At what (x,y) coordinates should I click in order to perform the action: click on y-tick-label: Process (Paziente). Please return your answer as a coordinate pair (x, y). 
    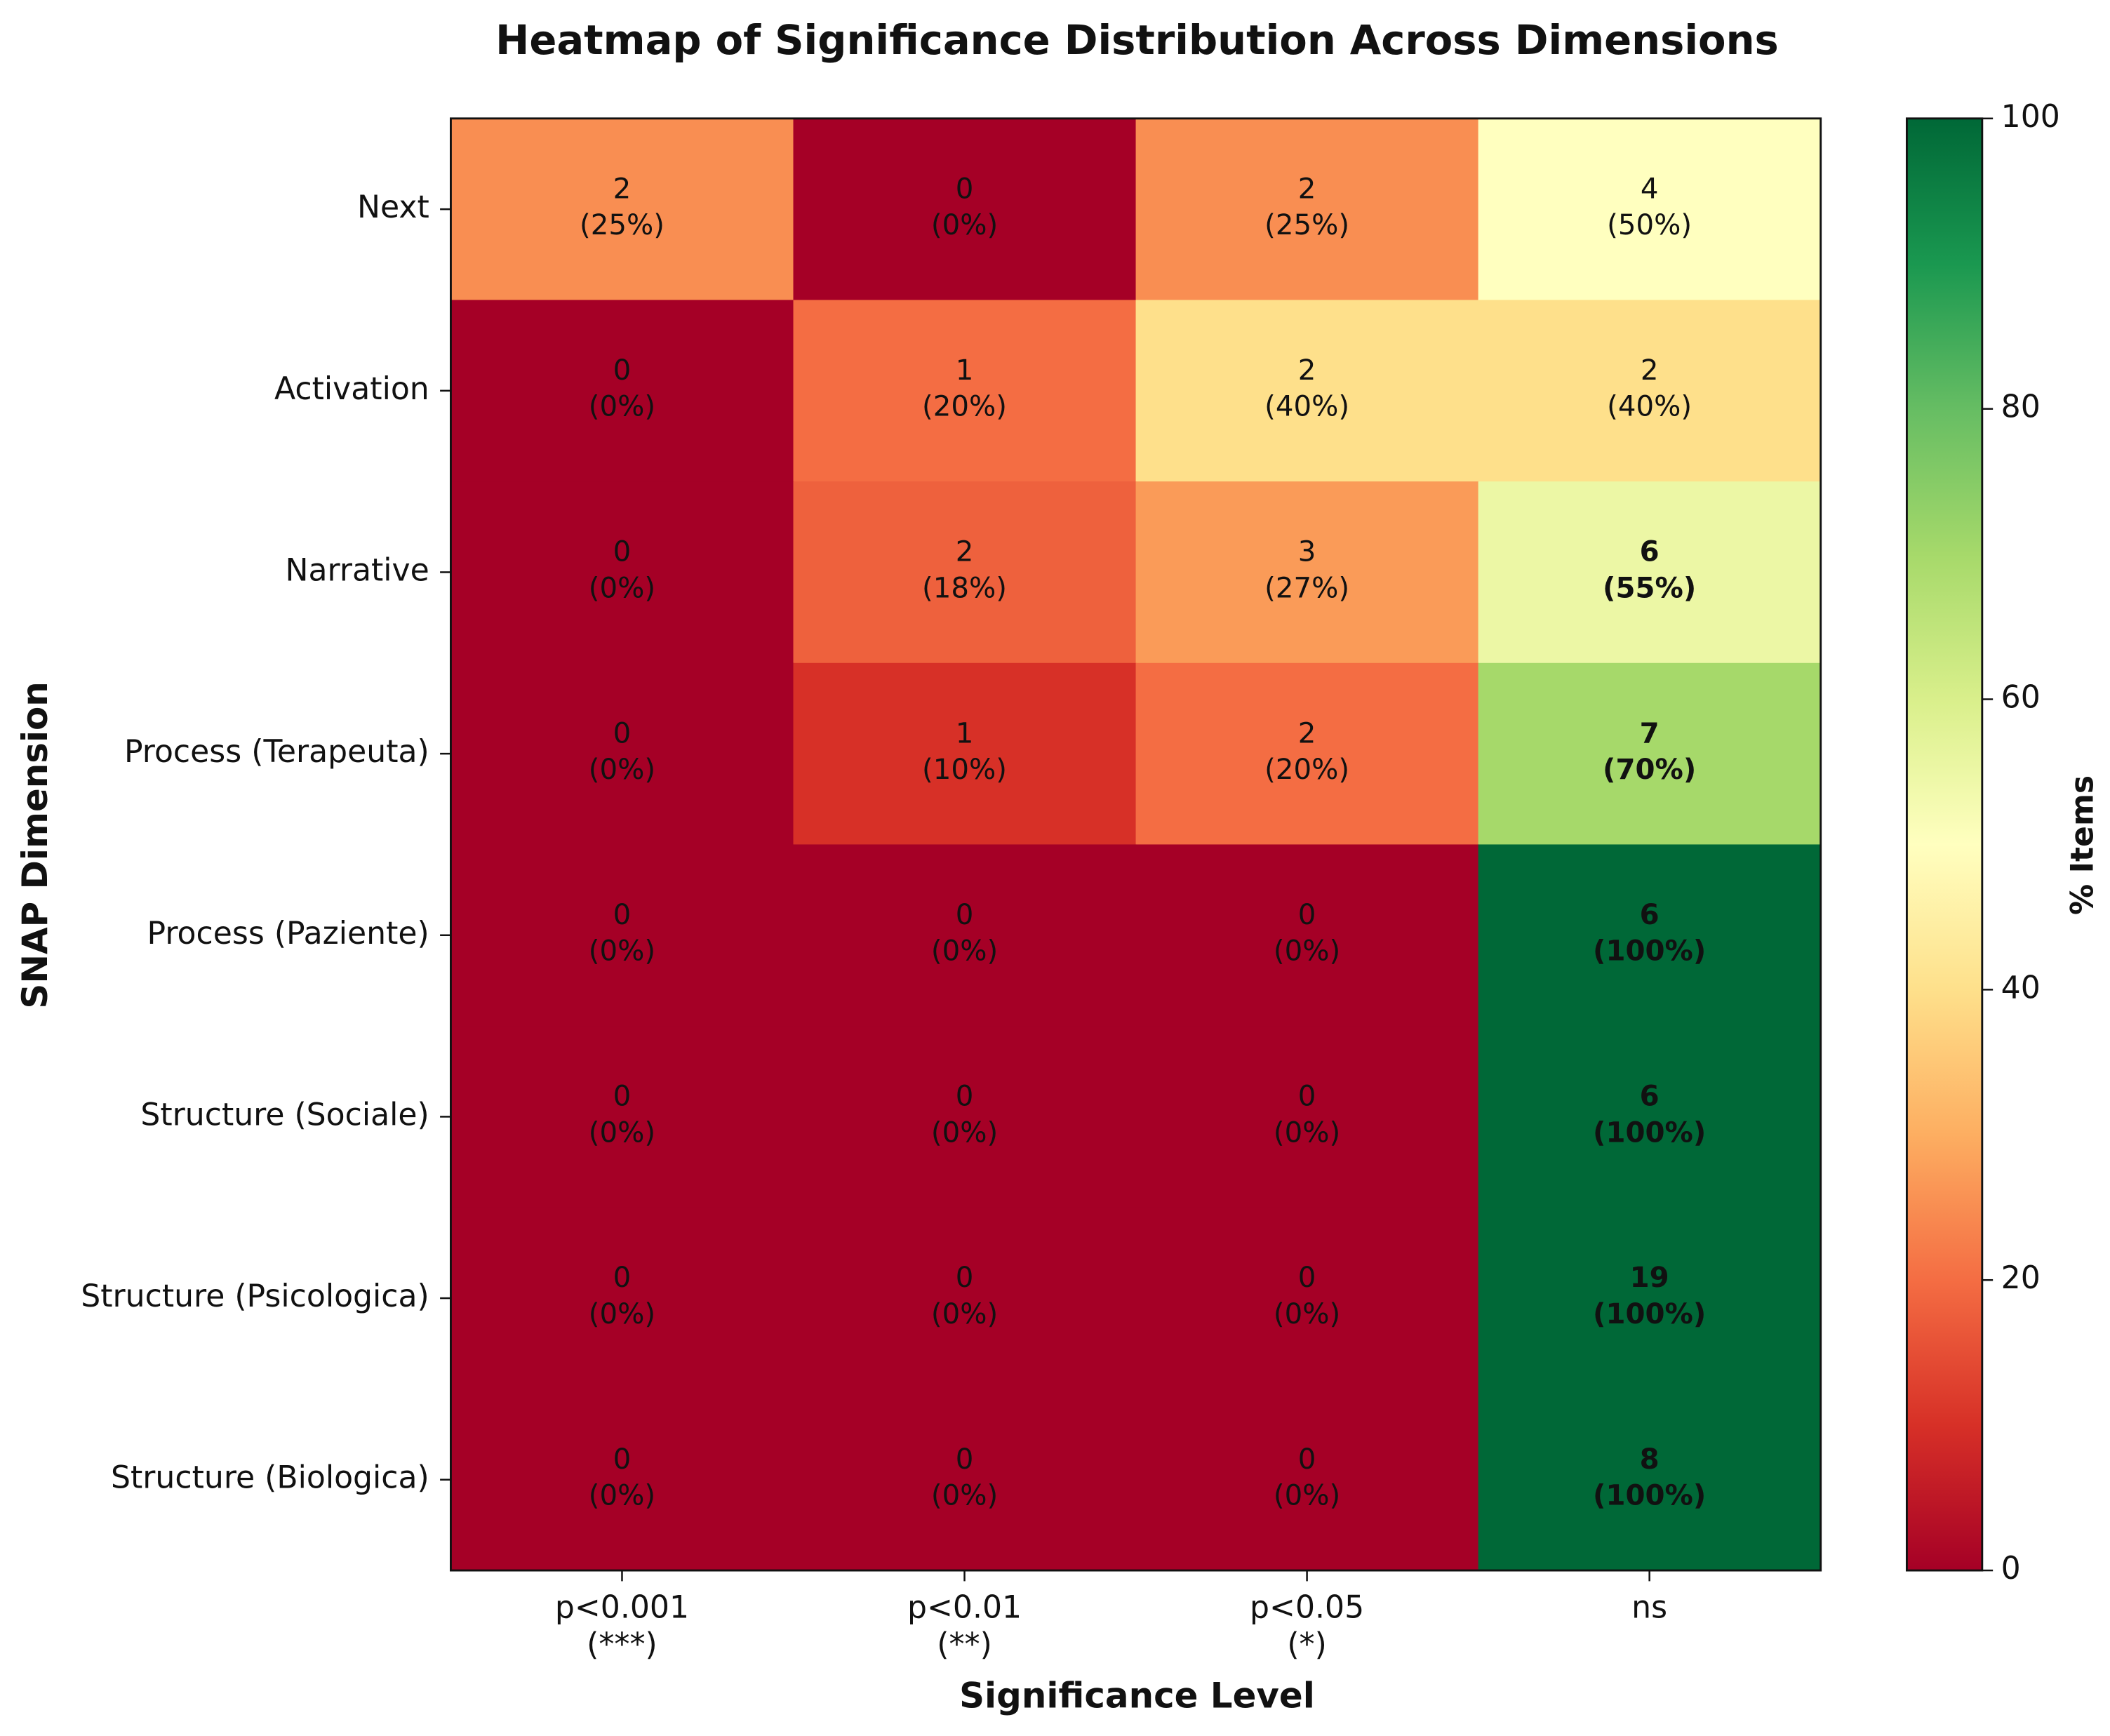
    Looking at the image, I should click on (288, 934).